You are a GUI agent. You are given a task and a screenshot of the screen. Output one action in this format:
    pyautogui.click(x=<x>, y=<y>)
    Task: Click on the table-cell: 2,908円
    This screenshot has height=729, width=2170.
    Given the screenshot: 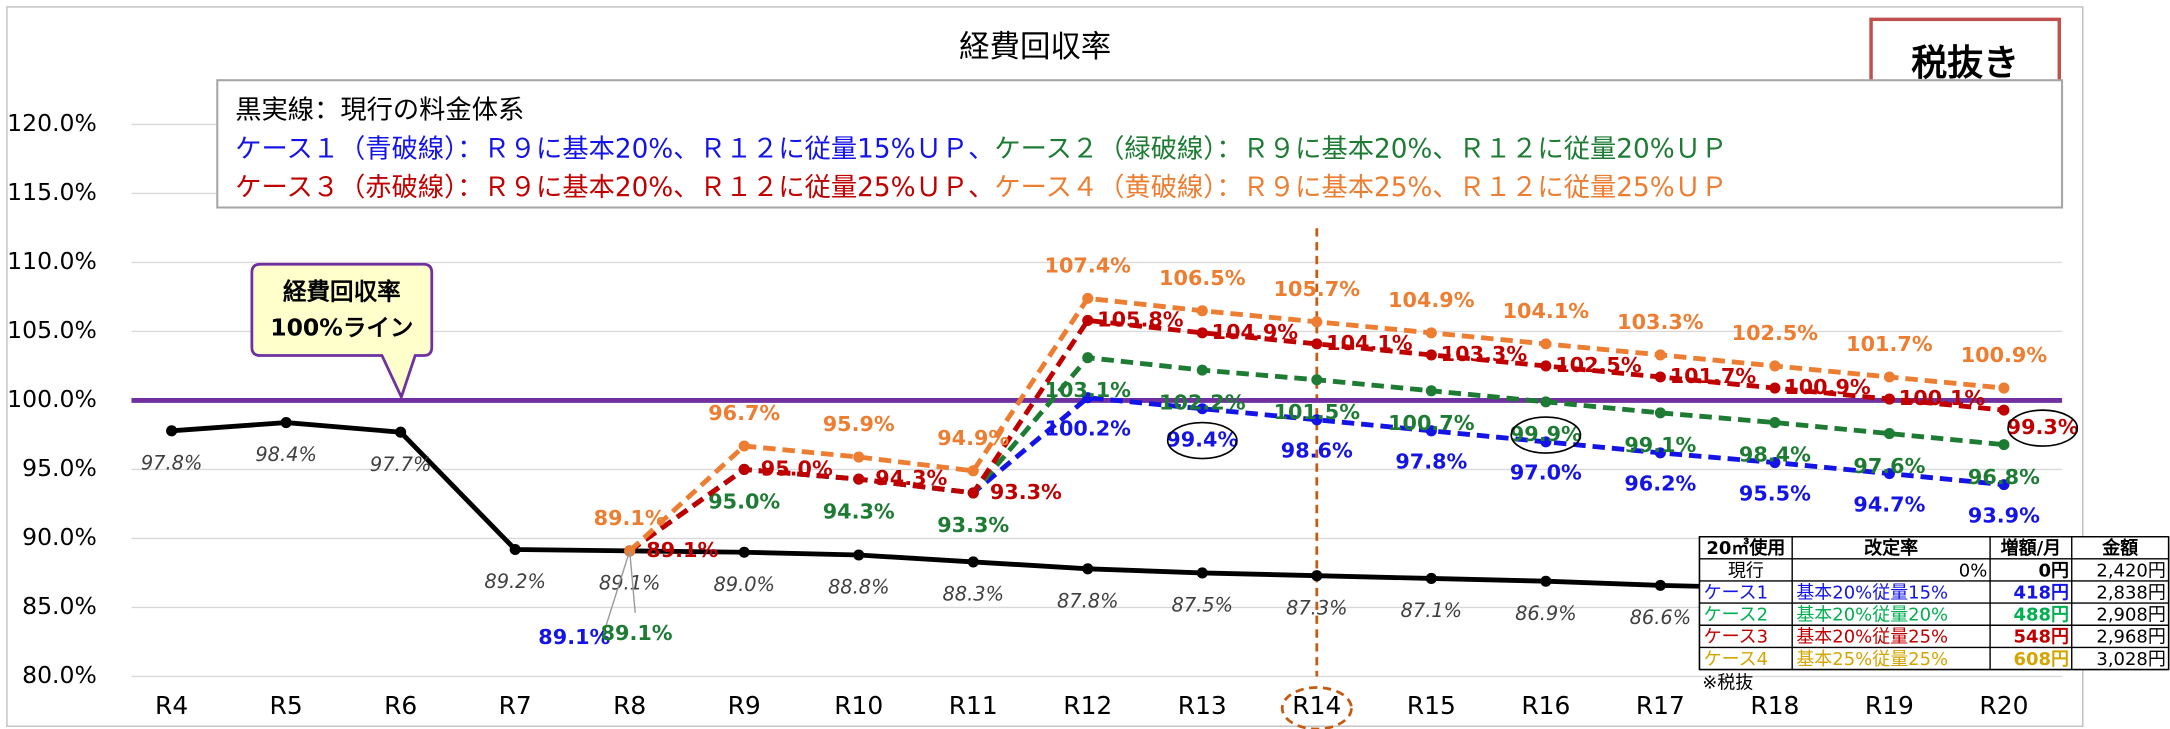 What is the action you would take?
    pyautogui.click(x=2130, y=615)
    